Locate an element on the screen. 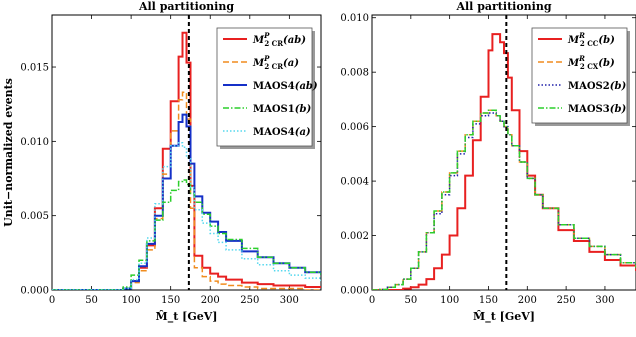 The width and height of the screenshot is (636, 337). y-tick-label: 0.002 is located at coordinates (354, 236).